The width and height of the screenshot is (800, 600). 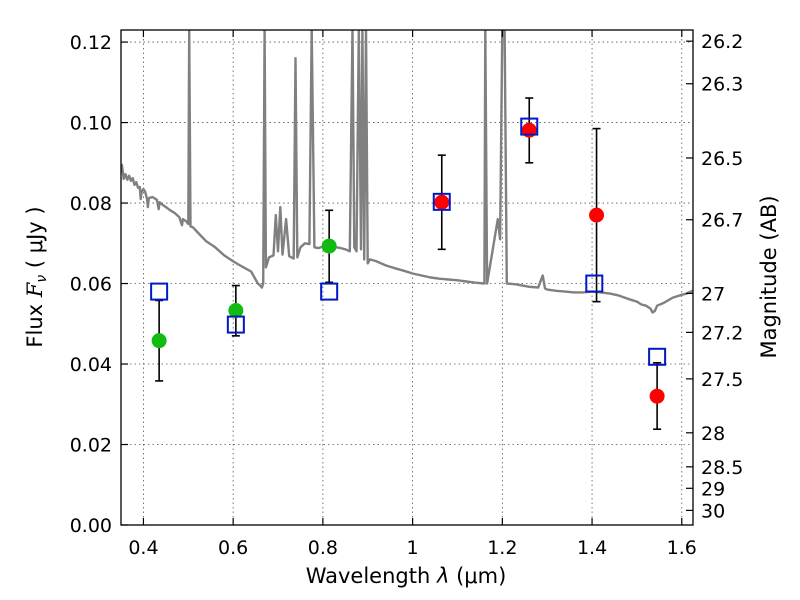 I want to click on y-tick-label: 0.10, so click(x=91, y=124).